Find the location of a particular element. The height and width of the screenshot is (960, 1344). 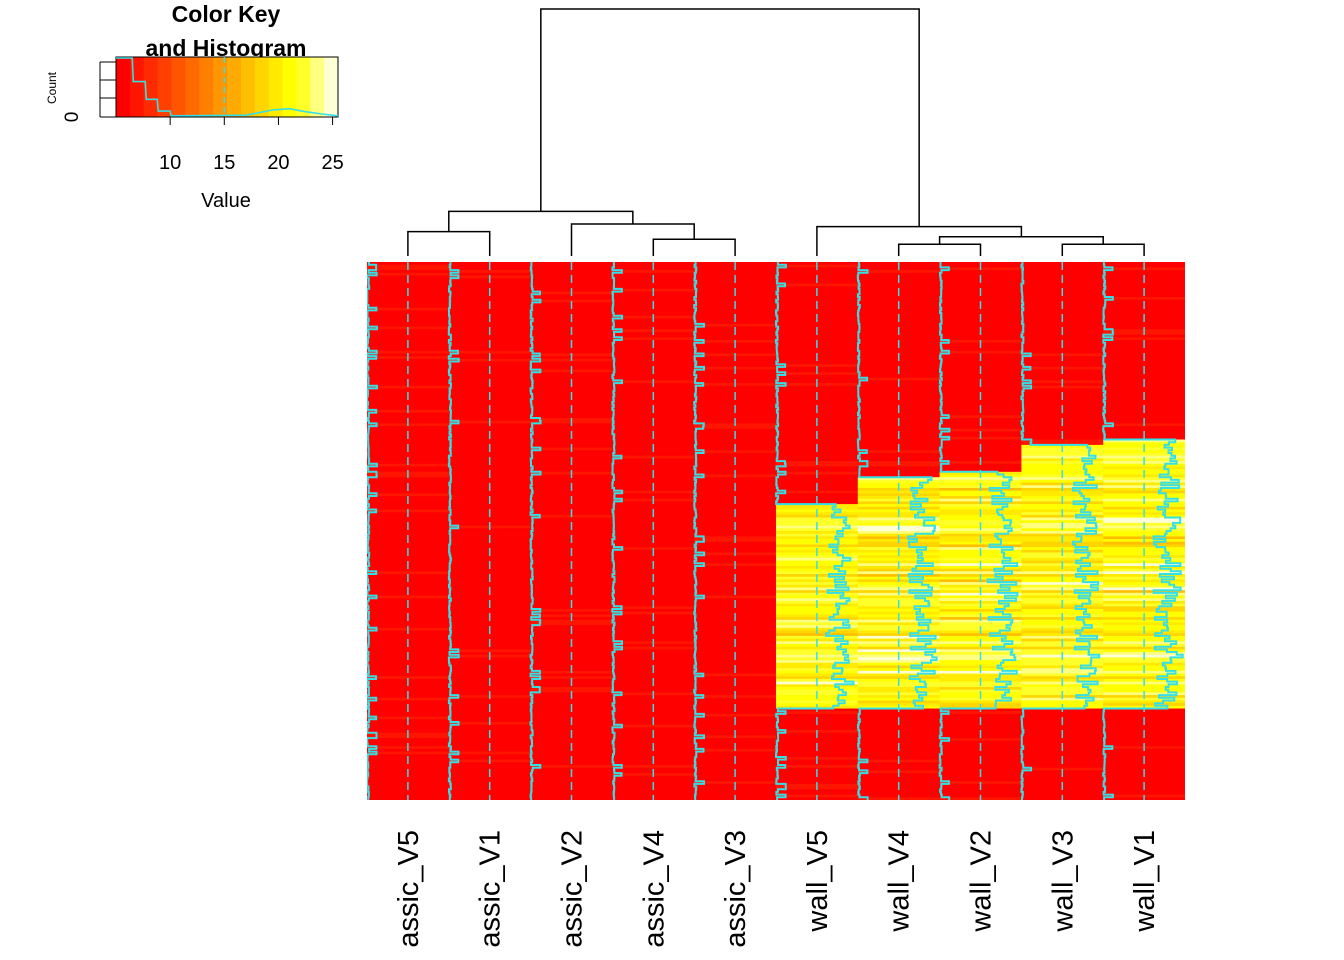

column-label: assic_V2 is located at coordinates (573, 889).